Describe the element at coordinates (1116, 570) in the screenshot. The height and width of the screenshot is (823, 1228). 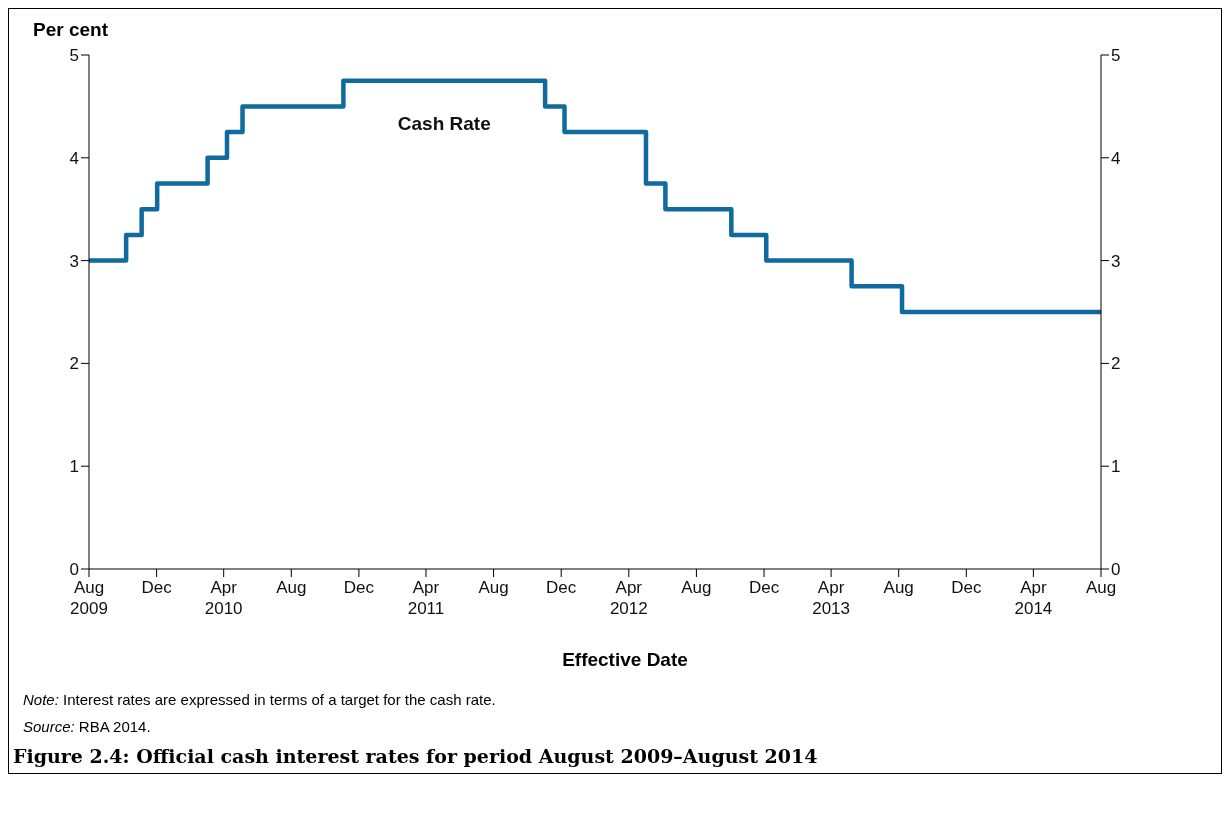
I see `y2-tick-label: 0` at that location.